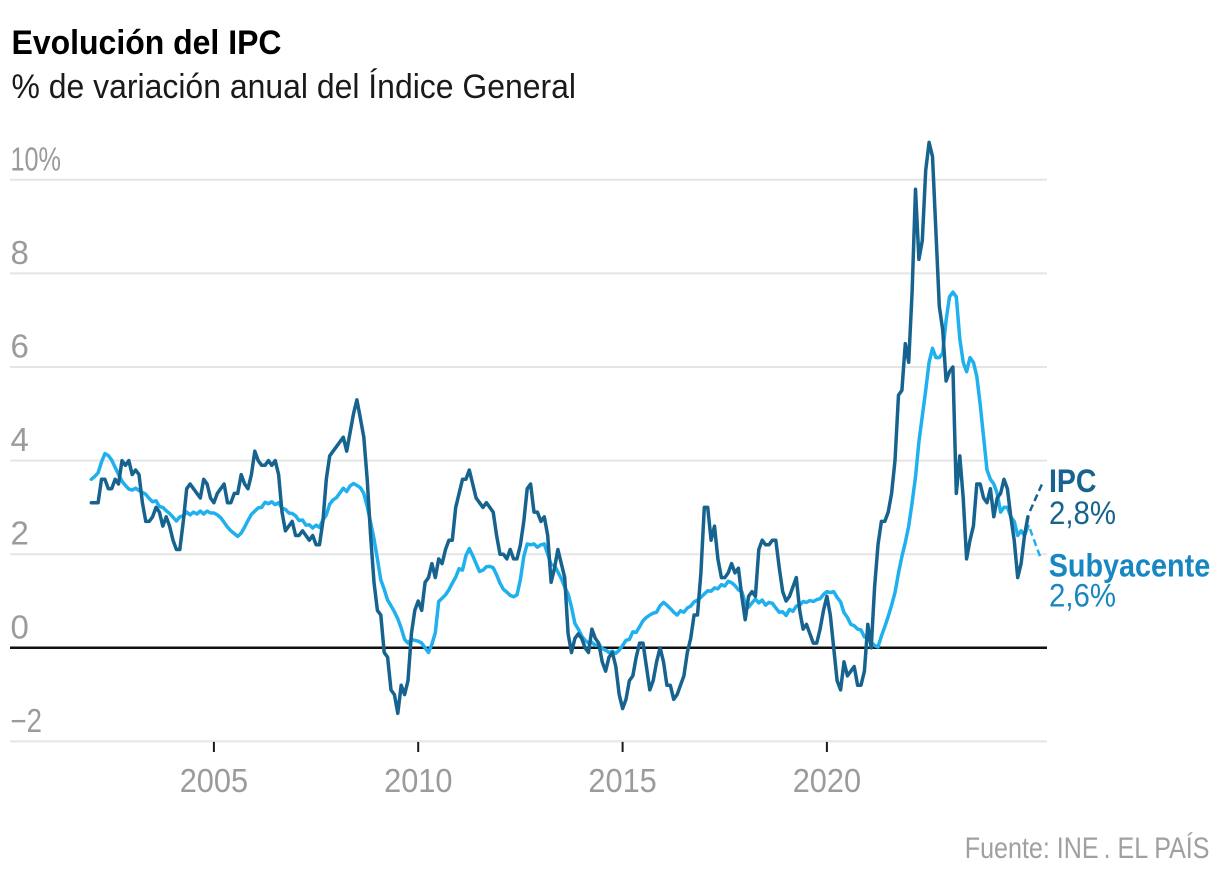 The height and width of the screenshot is (878, 1220). Describe the element at coordinates (1082, 595) in the screenshot. I see `svg-text: 2,6%` at that location.